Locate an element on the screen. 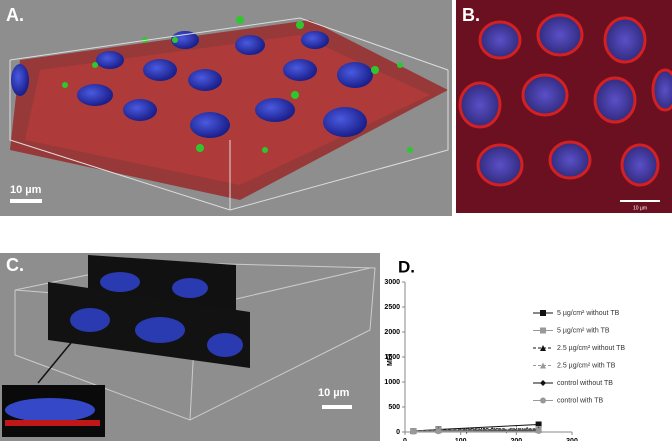 Image resolution: width=672 pixels, height=441 pixels. y-tick-label: 2500 is located at coordinates (392, 307).